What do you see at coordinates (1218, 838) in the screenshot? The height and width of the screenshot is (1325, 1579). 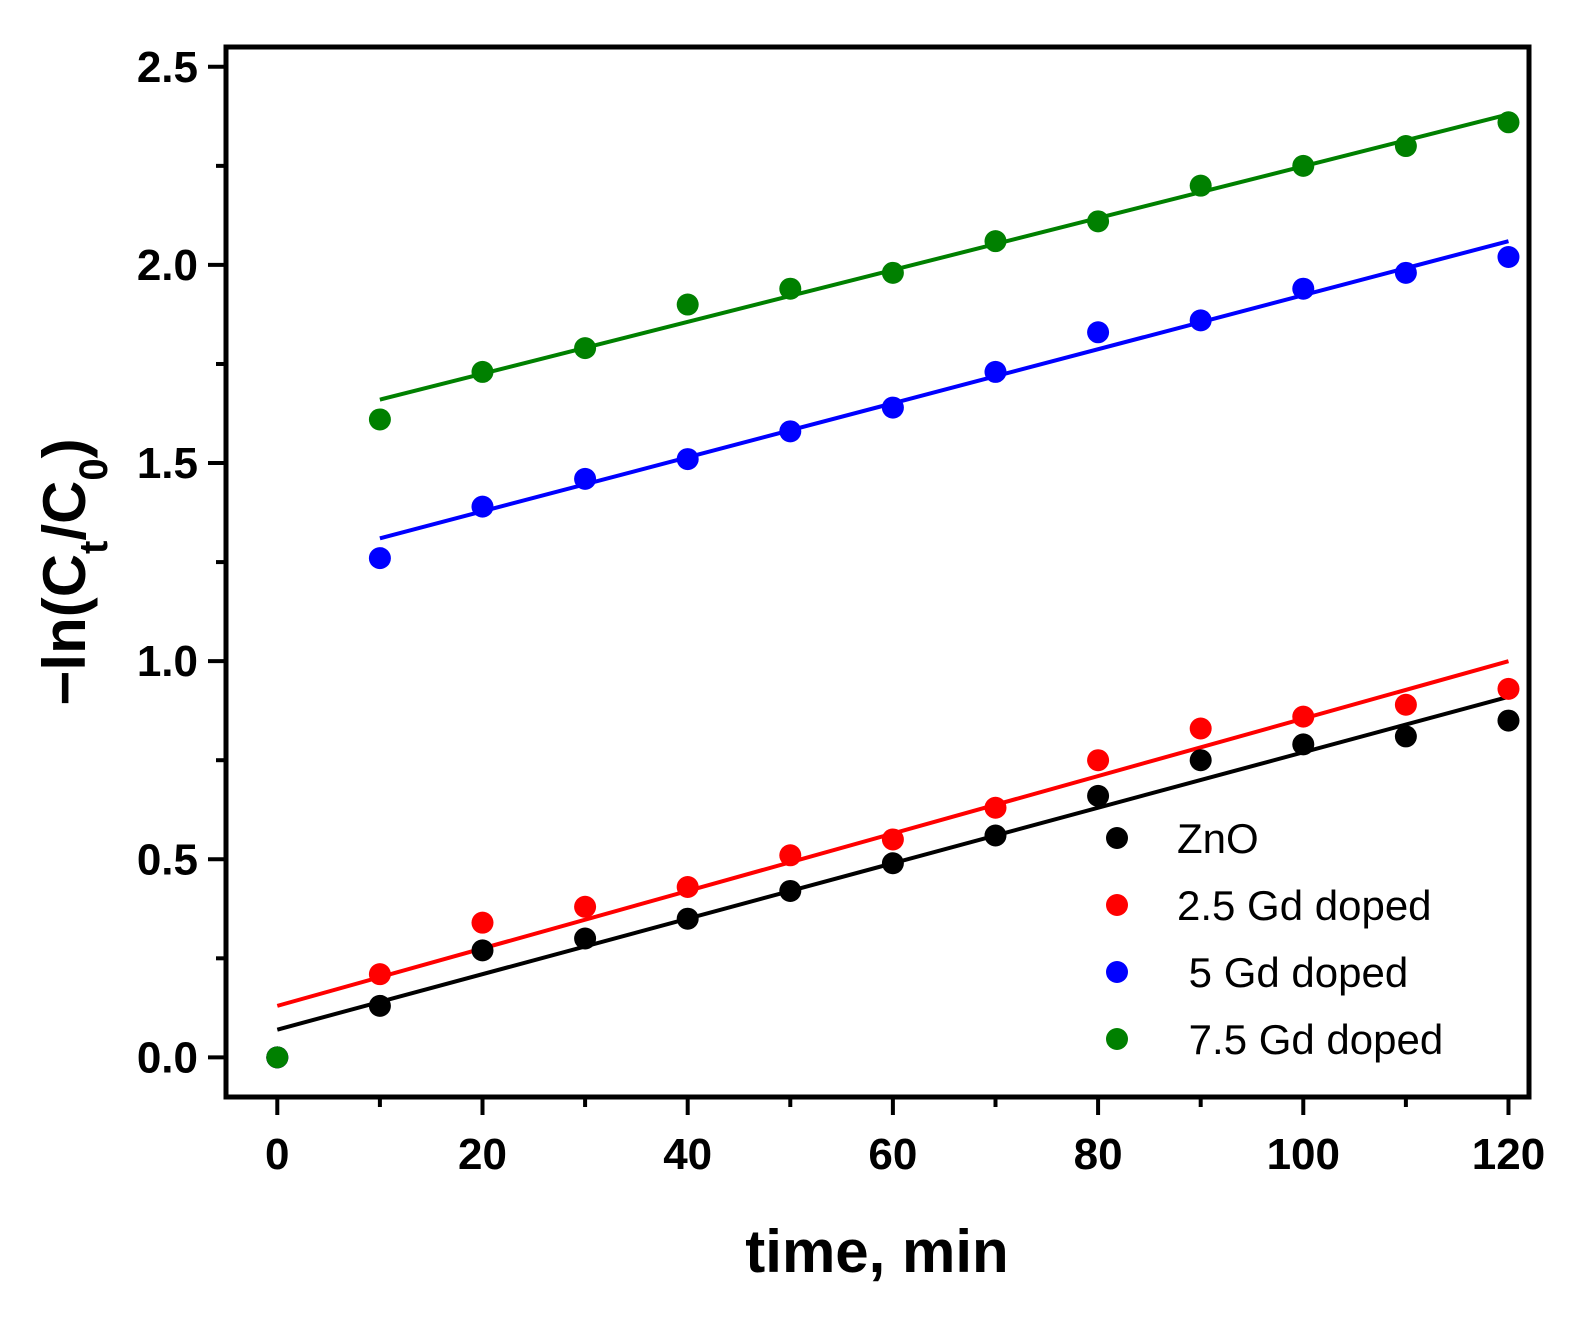 I see `legend-label: ZnO` at bounding box center [1218, 838].